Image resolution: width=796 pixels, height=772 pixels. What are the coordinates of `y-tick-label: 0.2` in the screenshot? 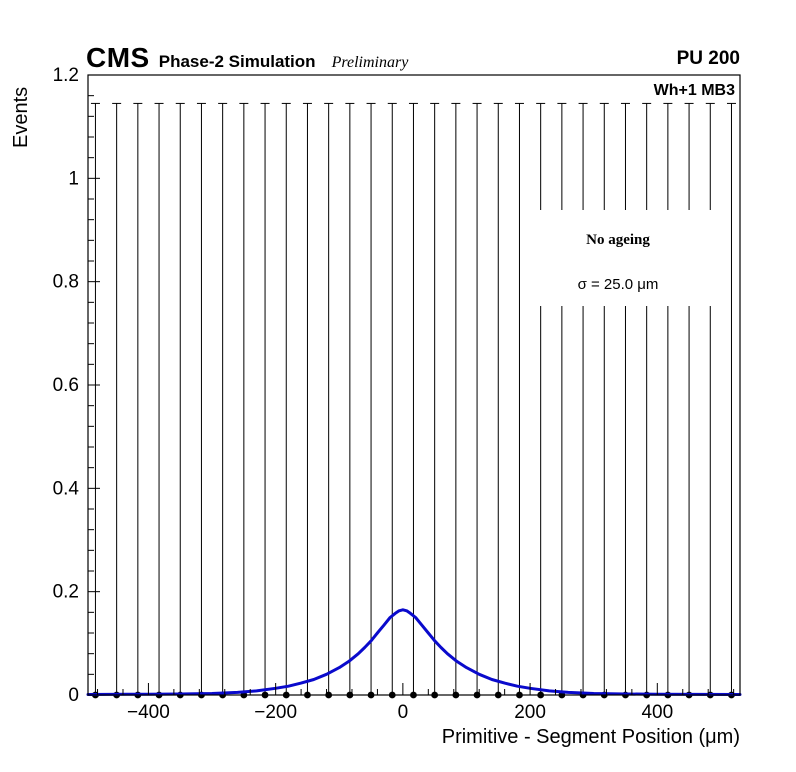 It's located at (66, 592).